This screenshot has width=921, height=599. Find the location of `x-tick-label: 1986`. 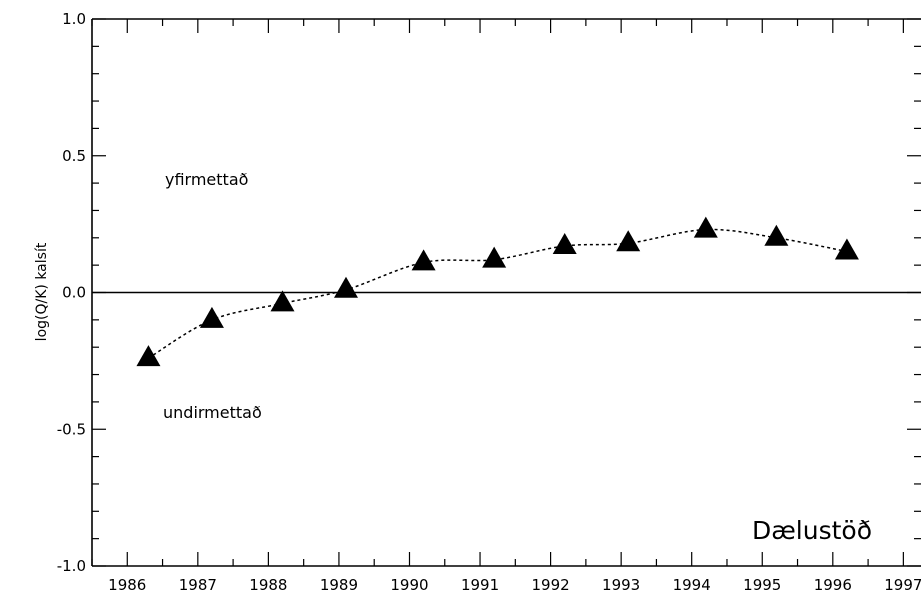

x-tick-label: 1986 is located at coordinates (127, 585).